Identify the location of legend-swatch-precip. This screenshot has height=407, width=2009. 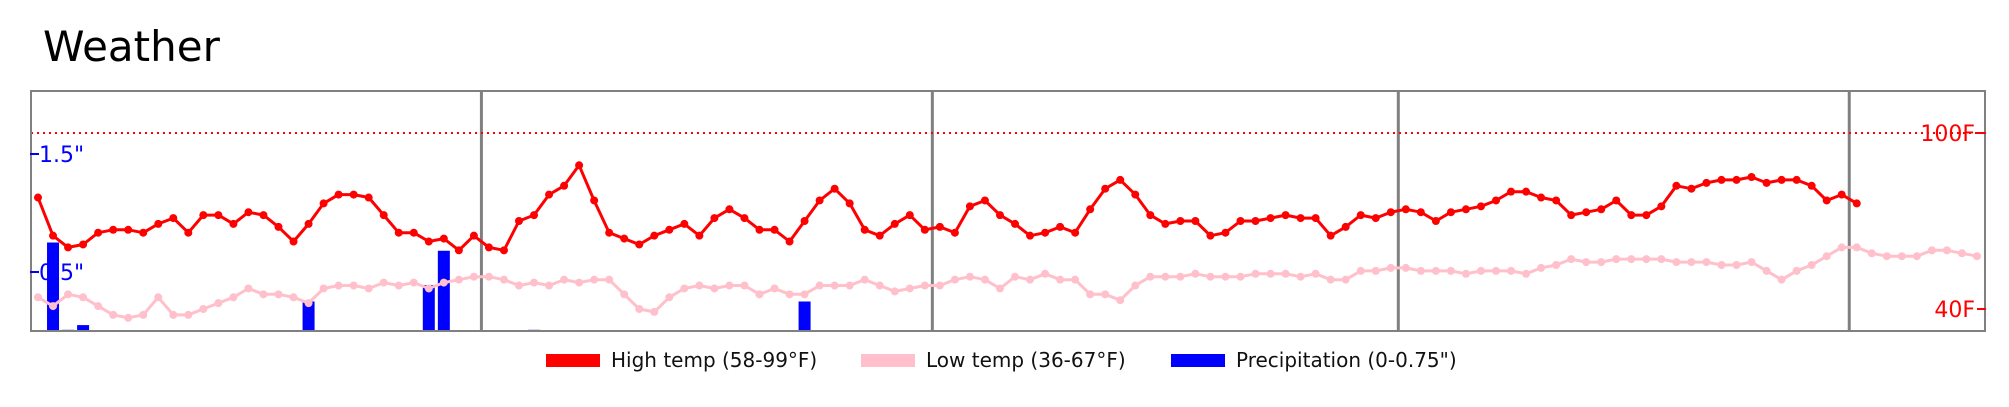
(1198, 360).